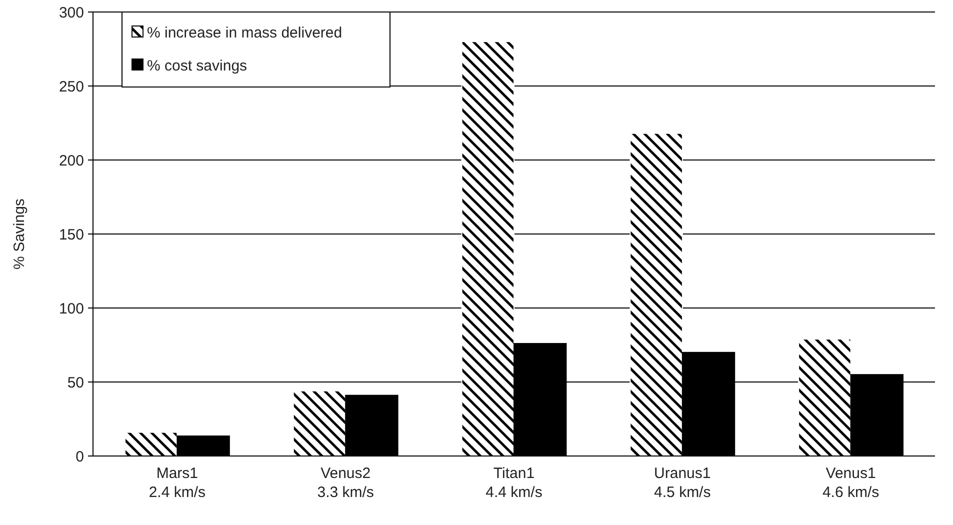 The image size is (953, 525). I want to click on y-tick-label: 0, so click(80, 457).